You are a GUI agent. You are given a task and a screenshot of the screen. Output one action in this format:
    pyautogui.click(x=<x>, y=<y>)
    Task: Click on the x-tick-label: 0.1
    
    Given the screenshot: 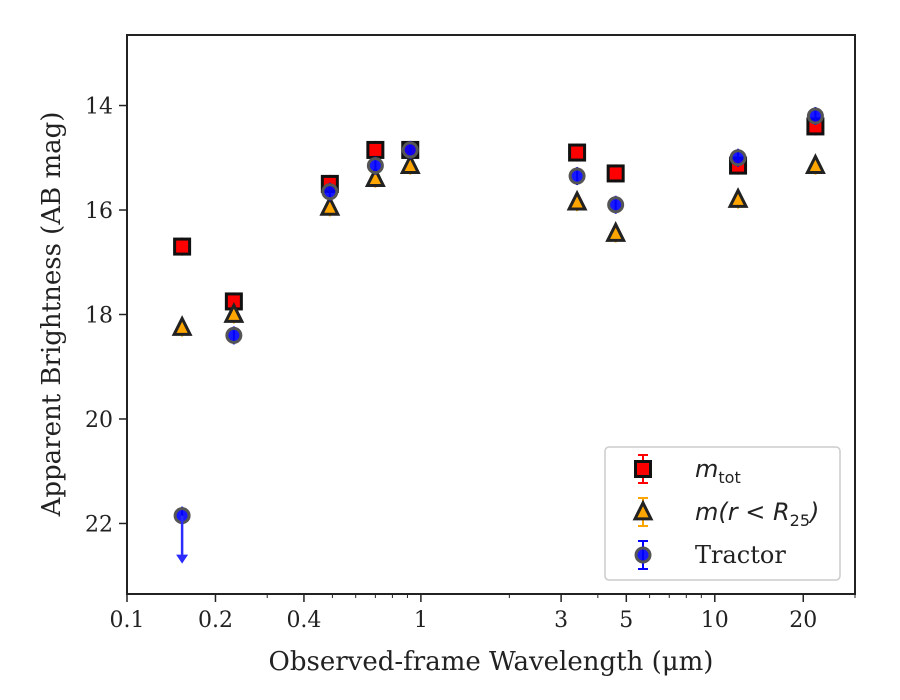 What is the action you would take?
    pyautogui.click(x=127, y=620)
    